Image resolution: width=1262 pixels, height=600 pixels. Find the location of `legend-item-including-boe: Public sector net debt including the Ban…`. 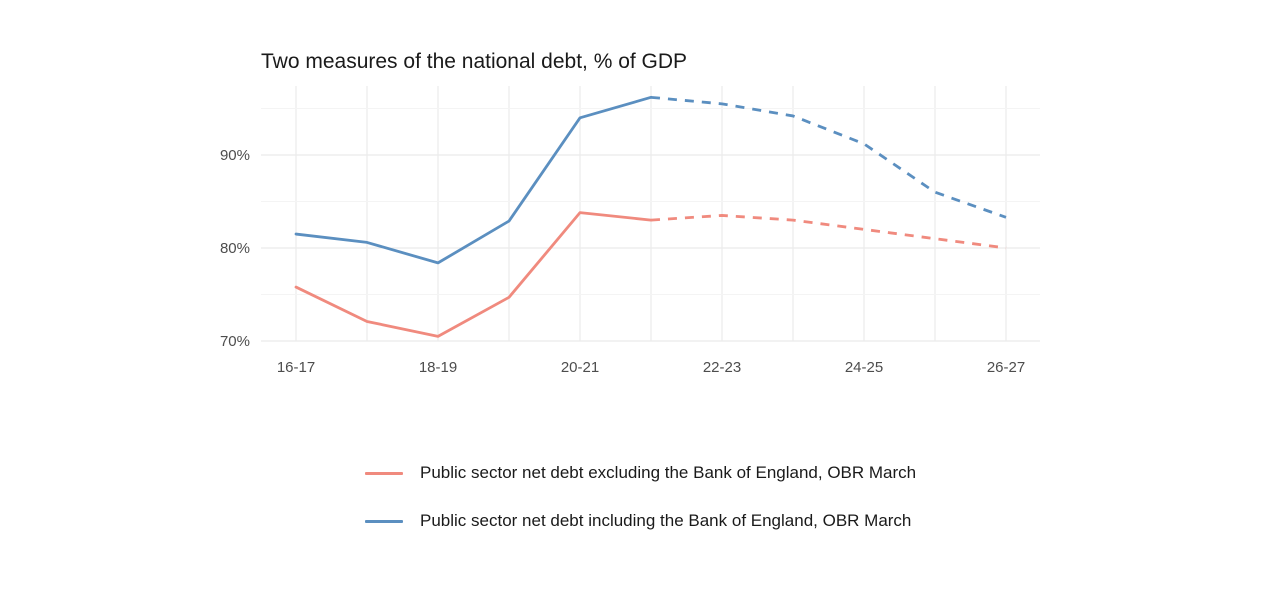

legend-item-including-boe: Public sector net debt including the Ban… is located at coordinates (640, 521).